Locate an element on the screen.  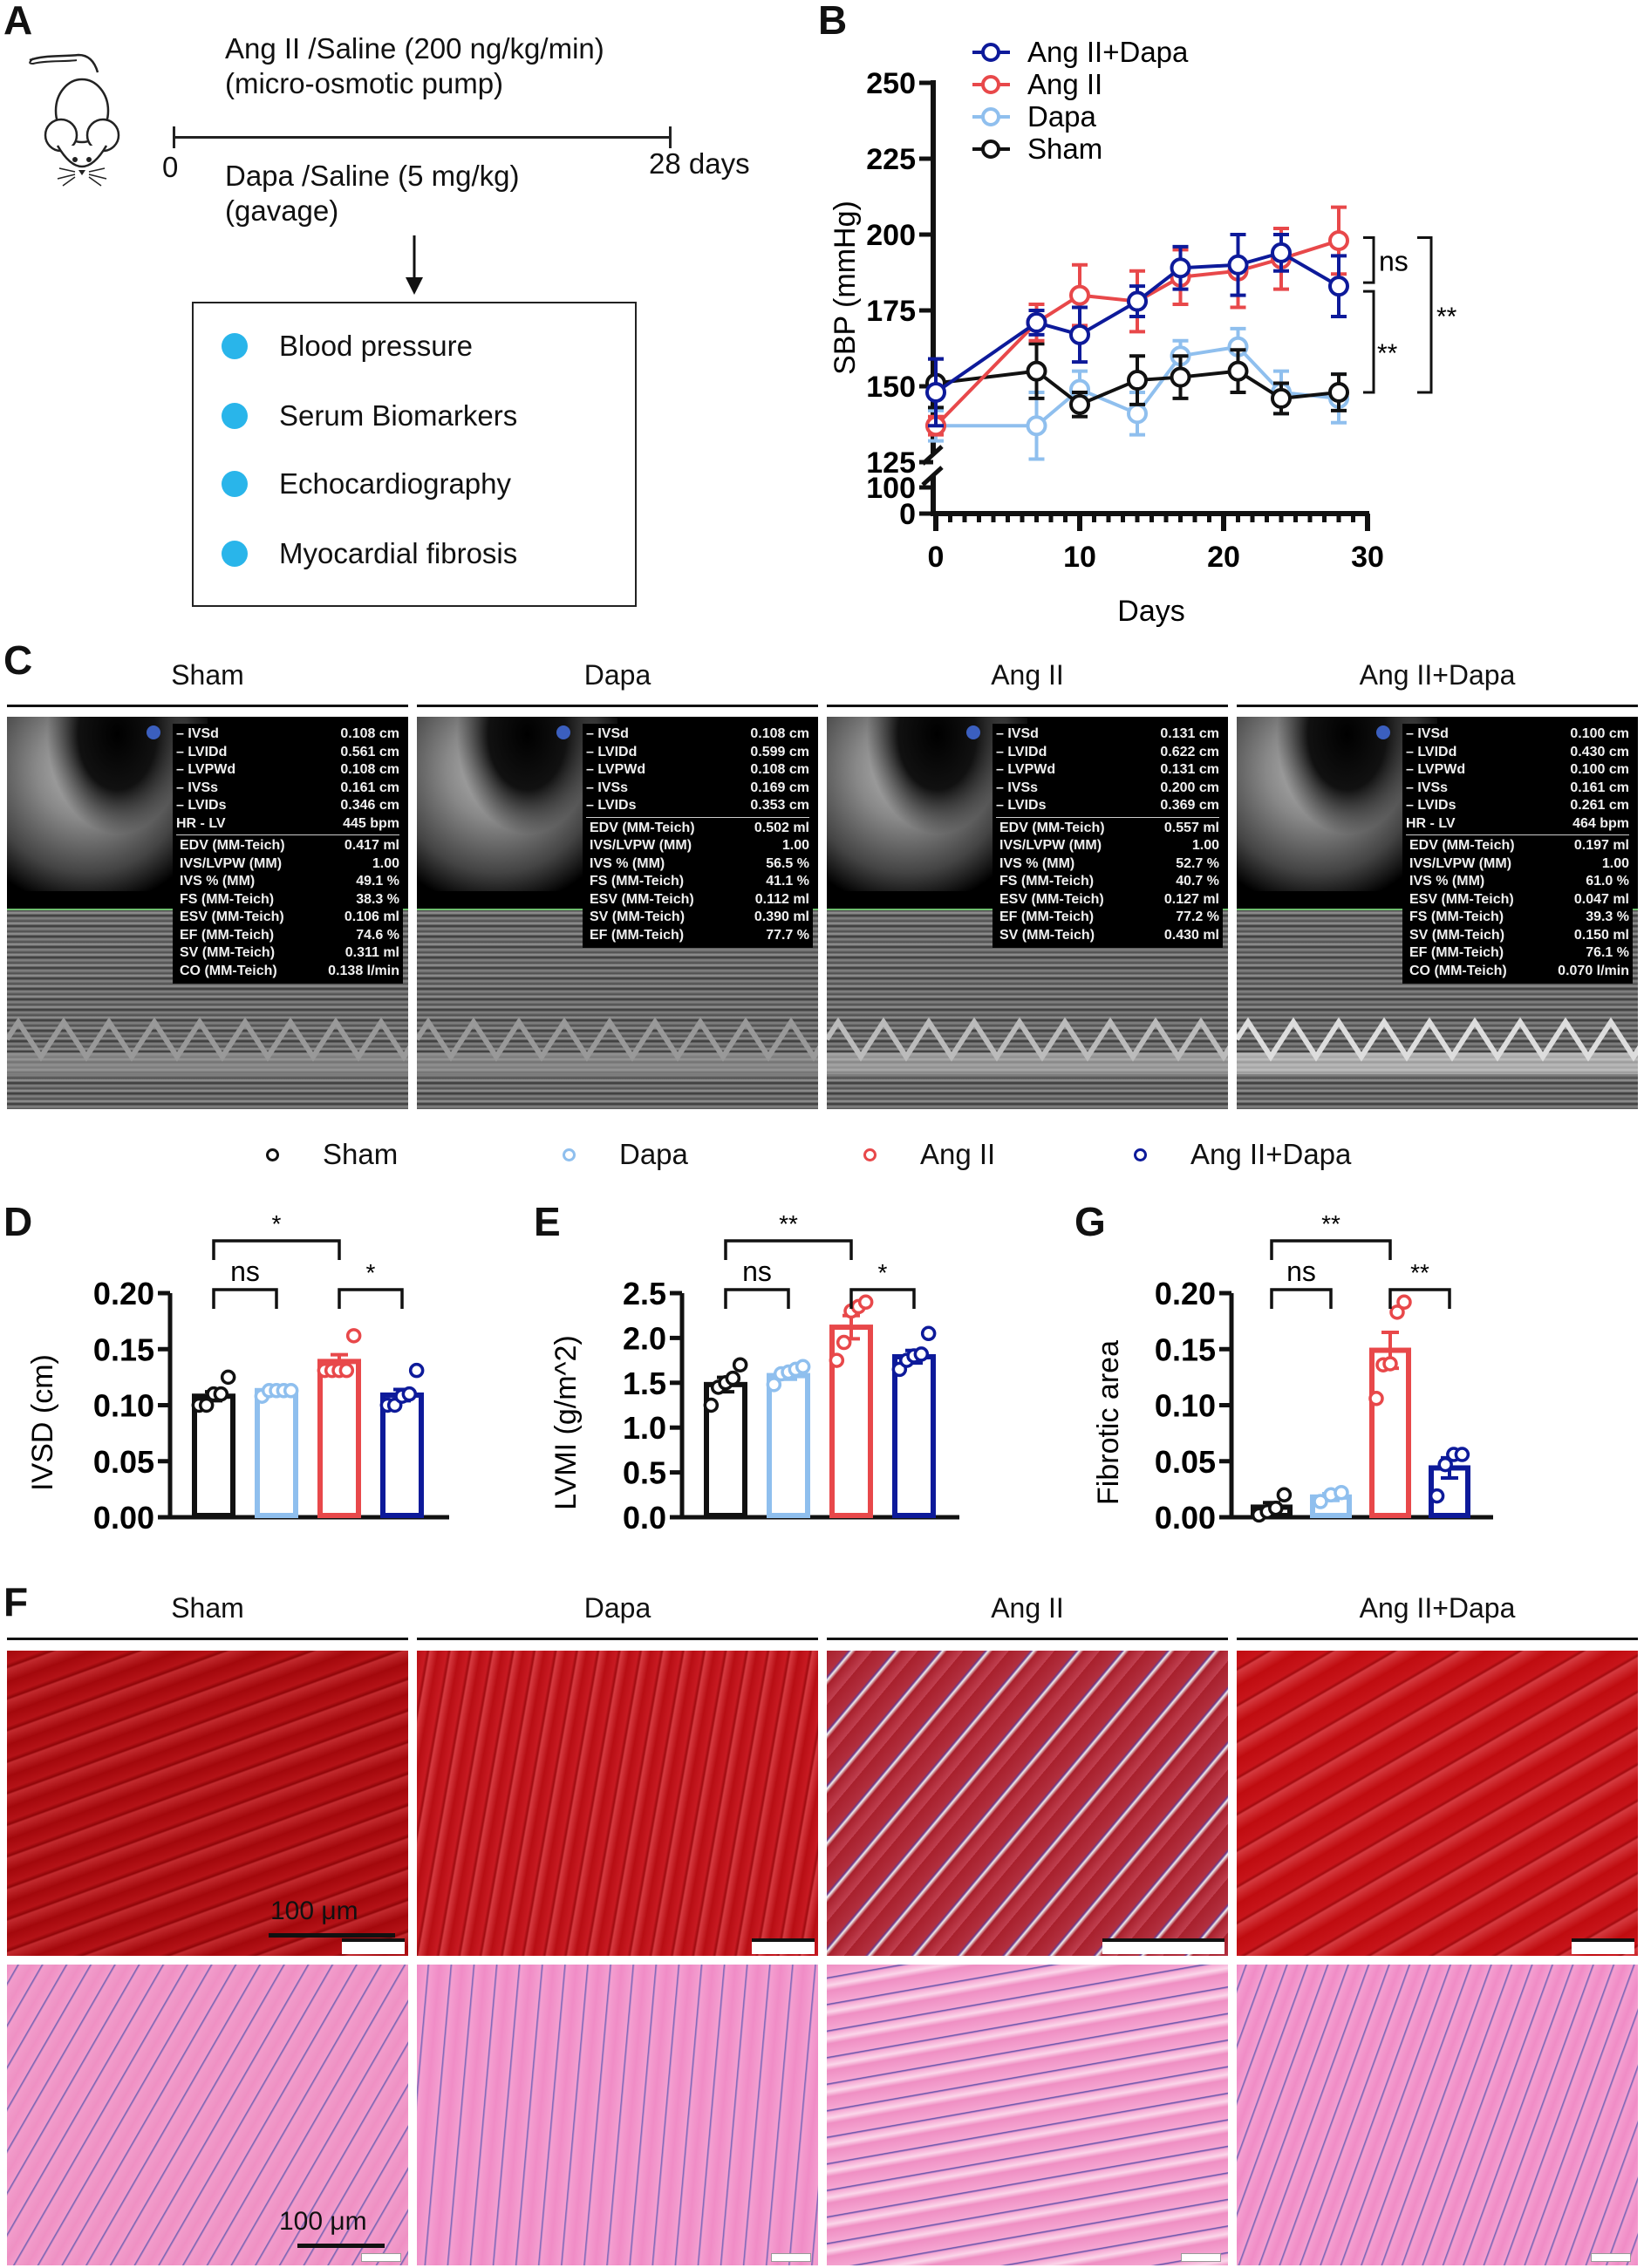
panel-letter-e: E is located at coordinates (547, 1221).